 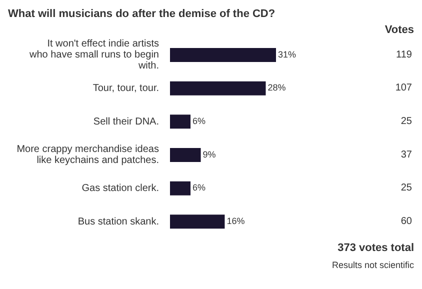 What do you see at coordinates (209, 154) in the screenshot?
I see `data-label: 9%` at bounding box center [209, 154].